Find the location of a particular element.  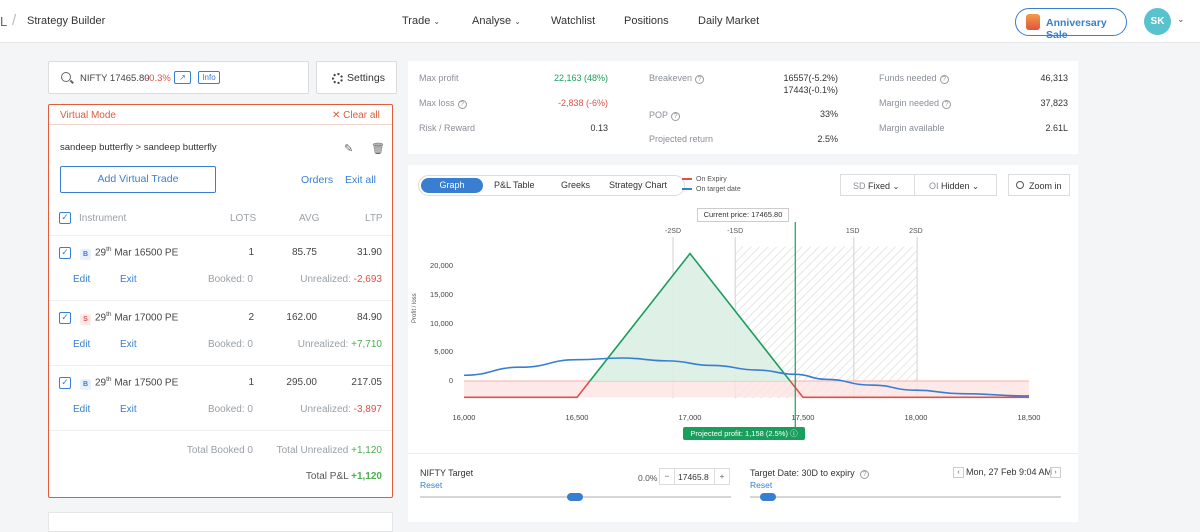

orders-link: Orders is located at coordinates (317, 180).